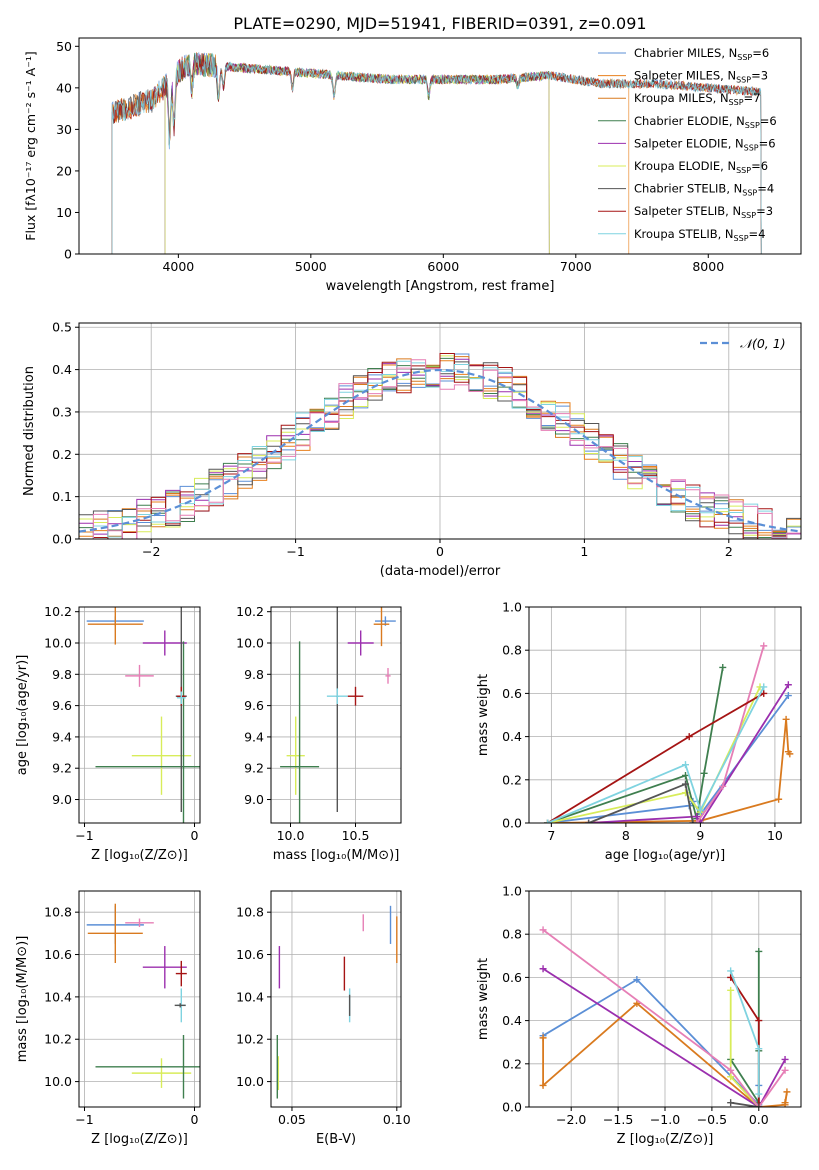 The image size is (819, 1170). Describe the element at coordinates (584, 551) in the screenshot. I see `x-tick-label: 1` at that location.